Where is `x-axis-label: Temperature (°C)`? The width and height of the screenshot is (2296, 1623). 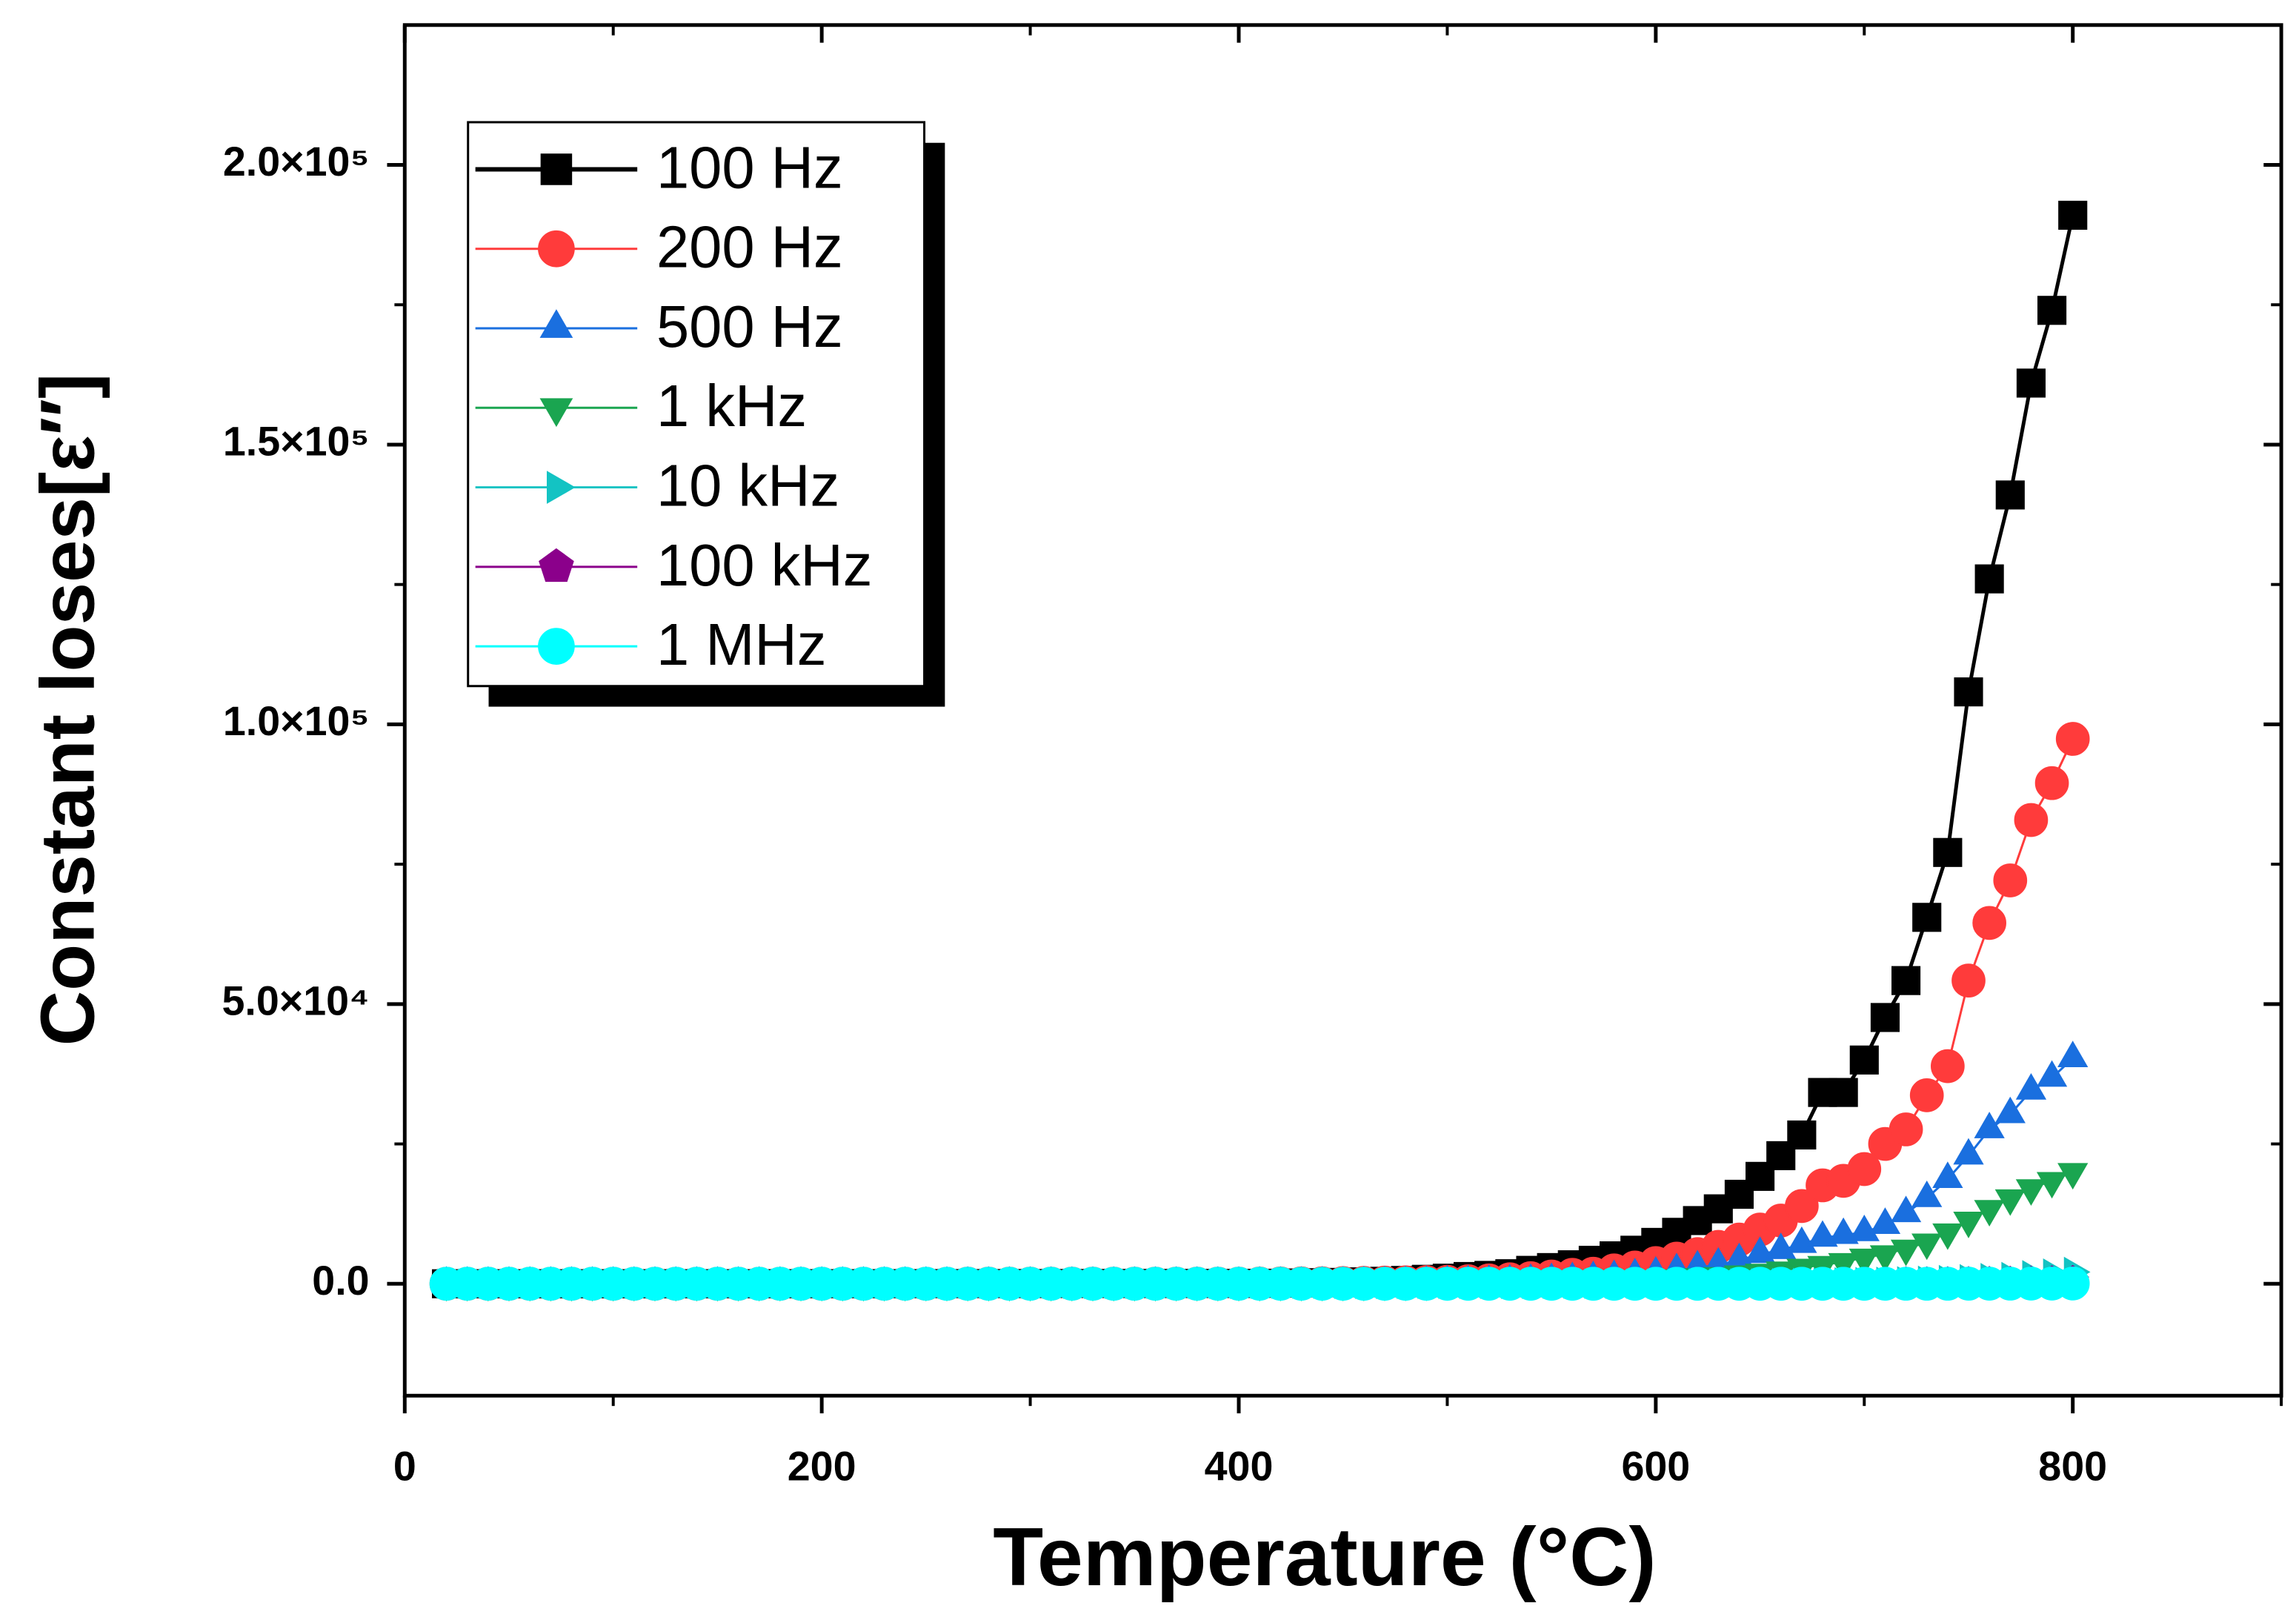
x-axis-label: Temperature (°C) is located at coordinates (1325, 1556).